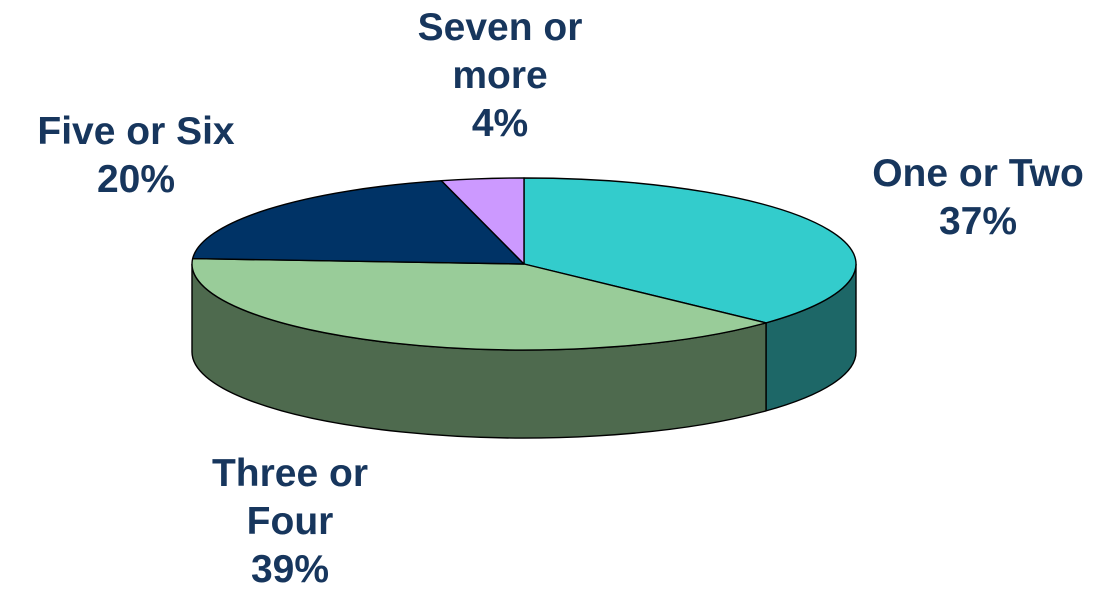 The image size is (1112, 610). I want to click on label-one-or-two-percent: 37%, so click(978, 221).